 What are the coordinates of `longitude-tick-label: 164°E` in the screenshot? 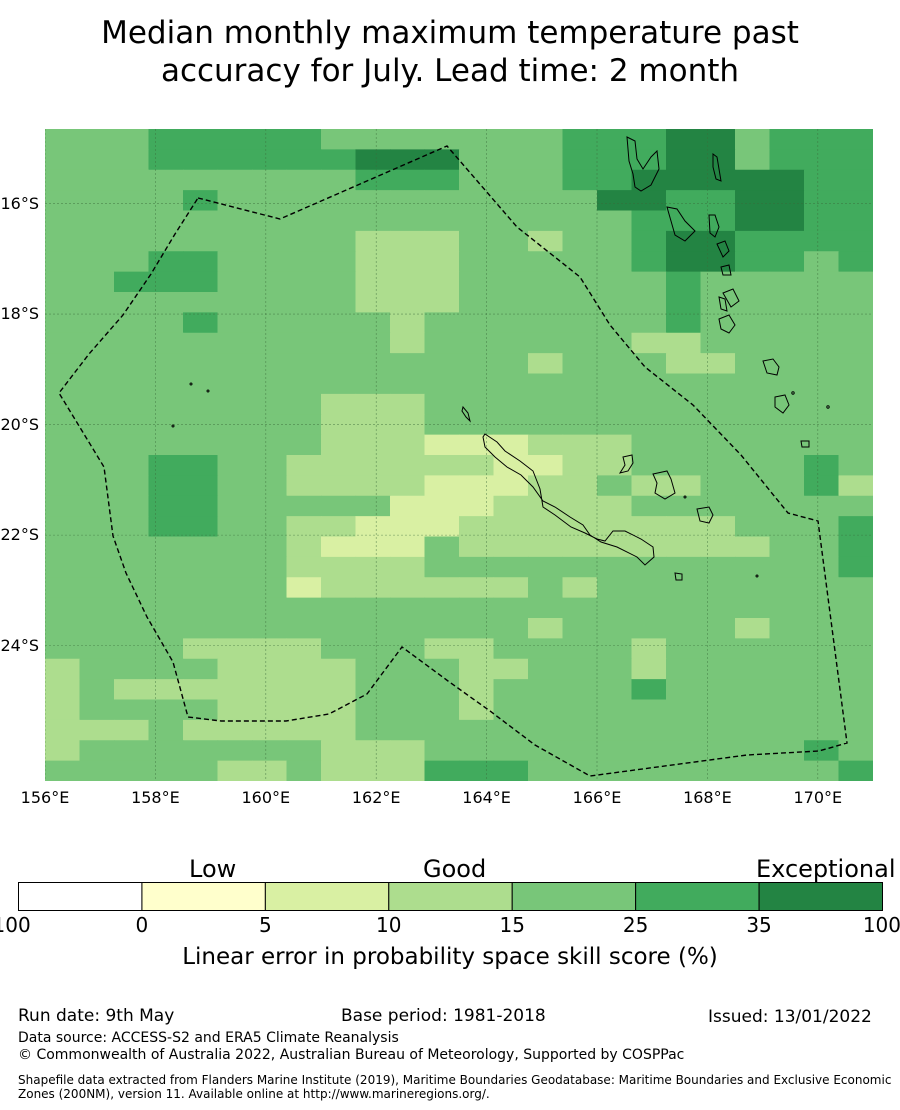 It's located at (486, 797).